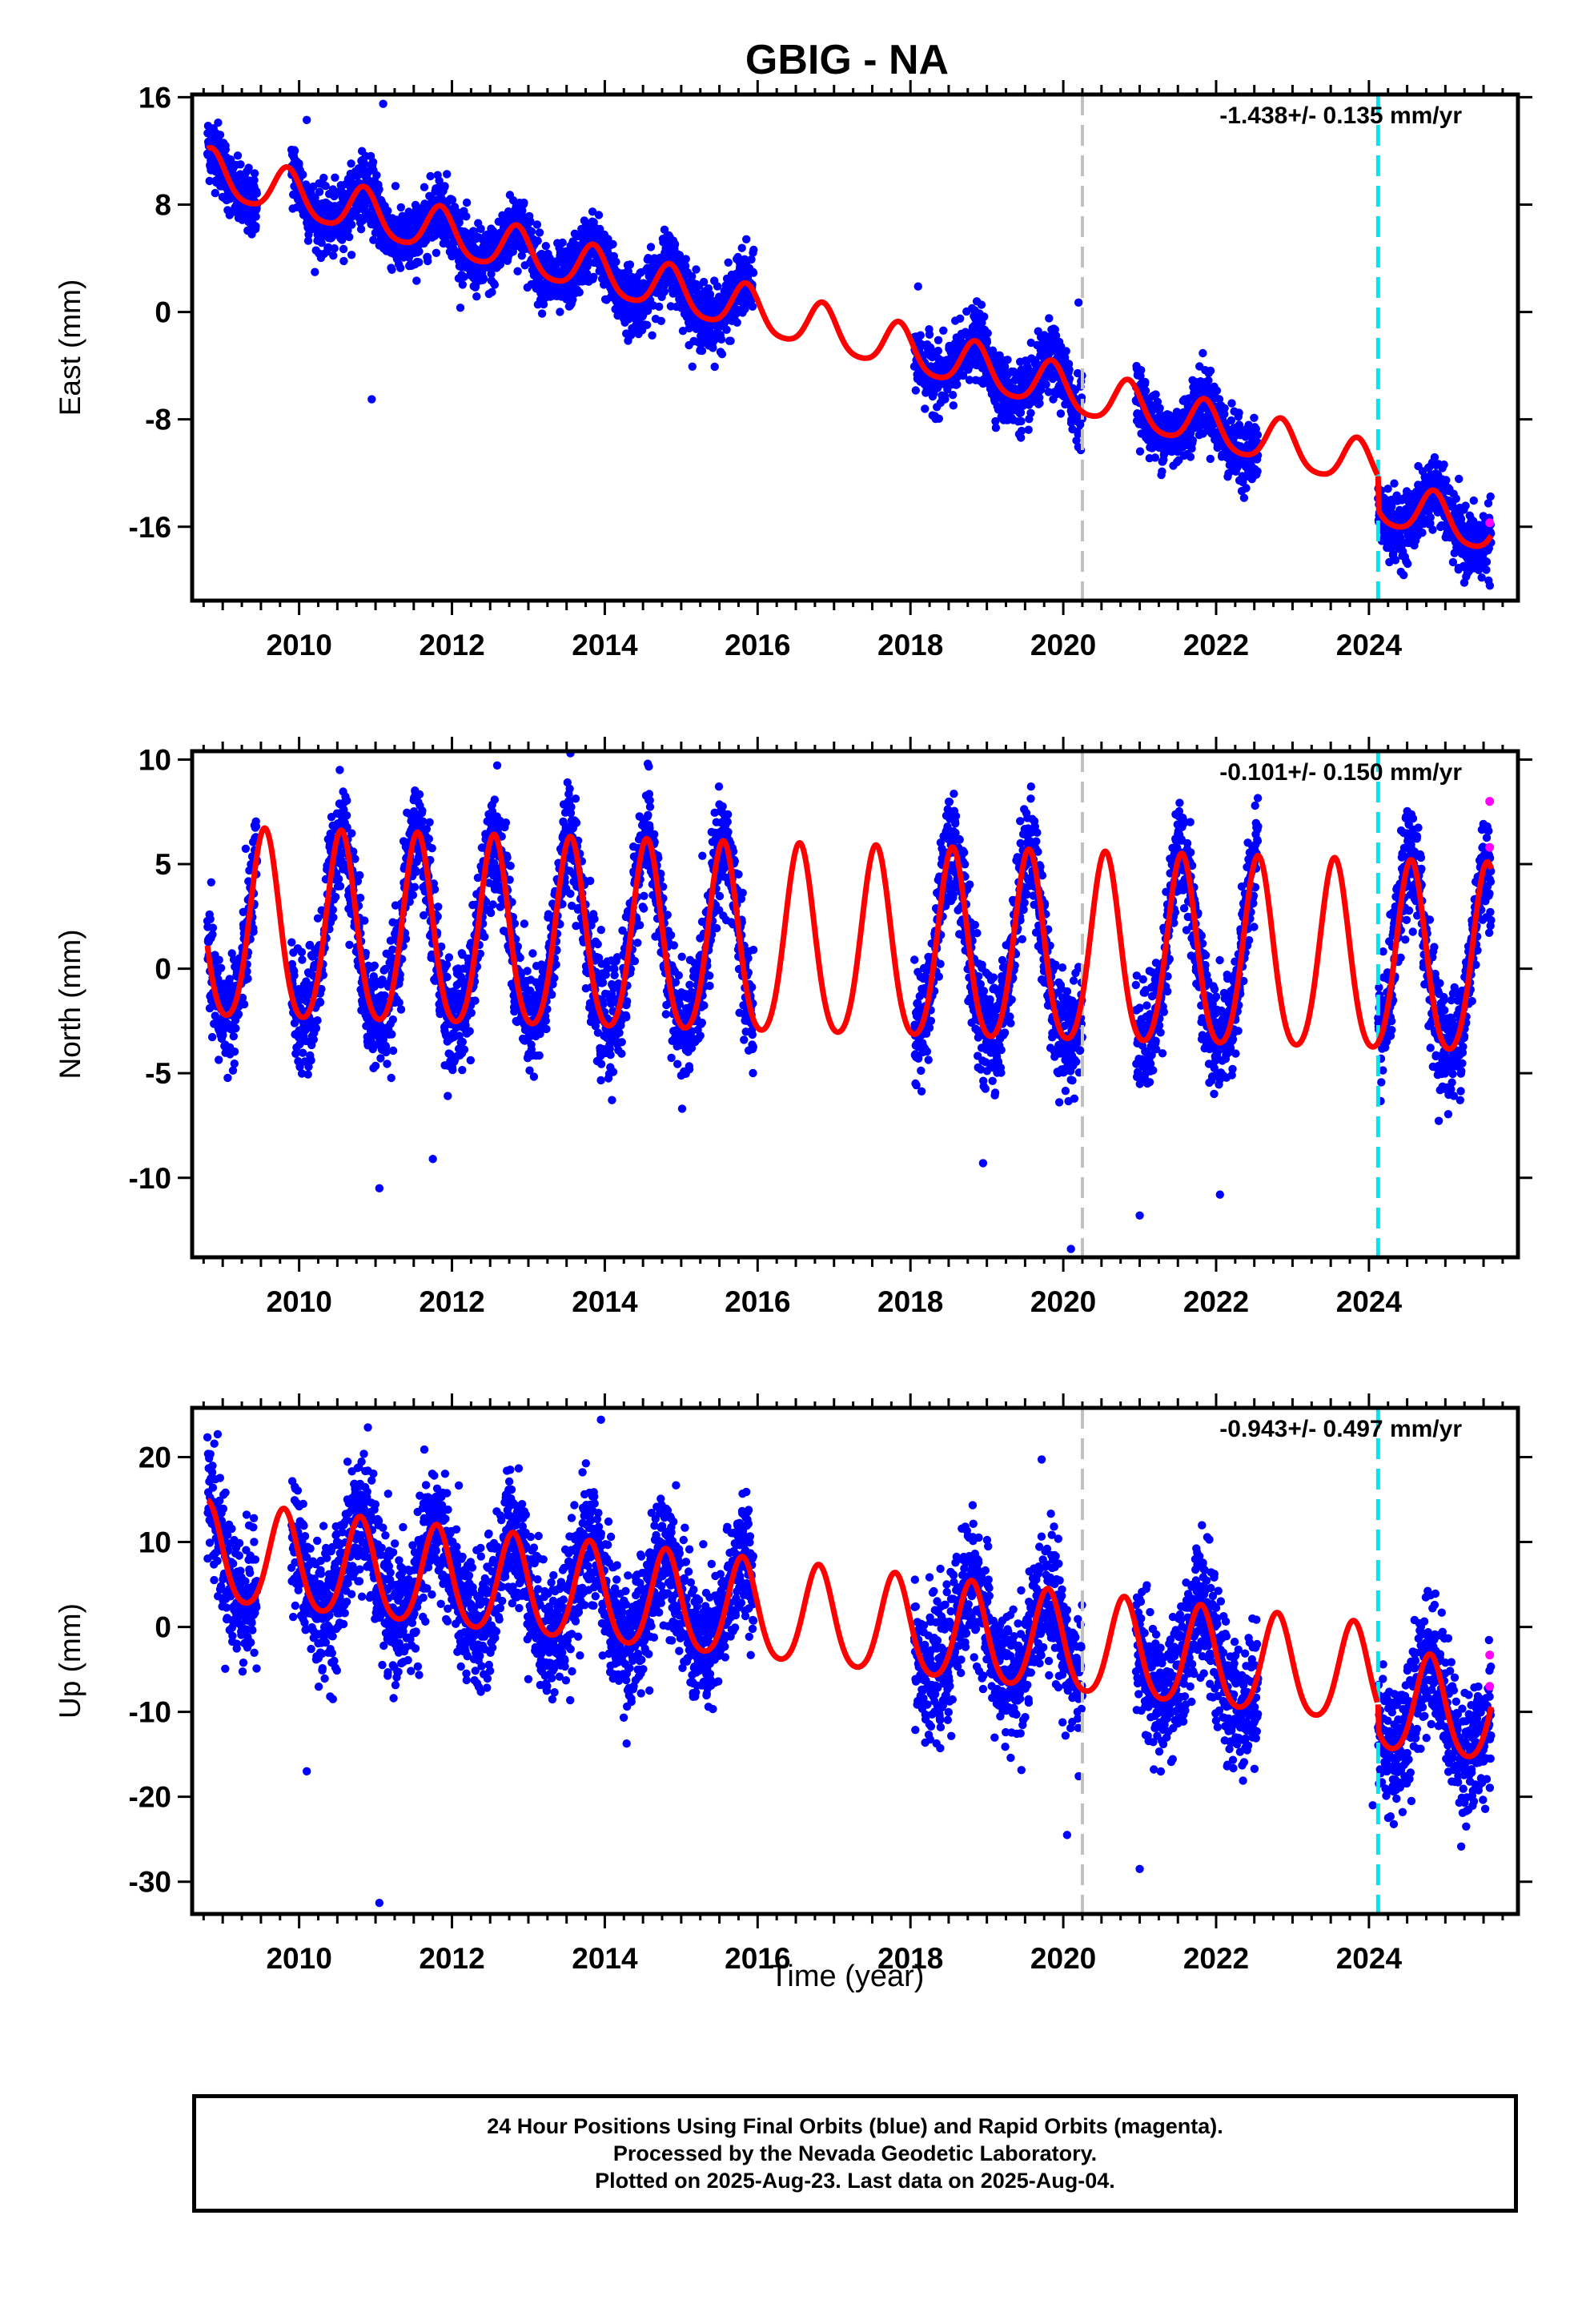 This screenshot has width=1582, height=2324. Describe the element at coordinates (383, 103) in the screenshot. I see `outlier-point` at that location.